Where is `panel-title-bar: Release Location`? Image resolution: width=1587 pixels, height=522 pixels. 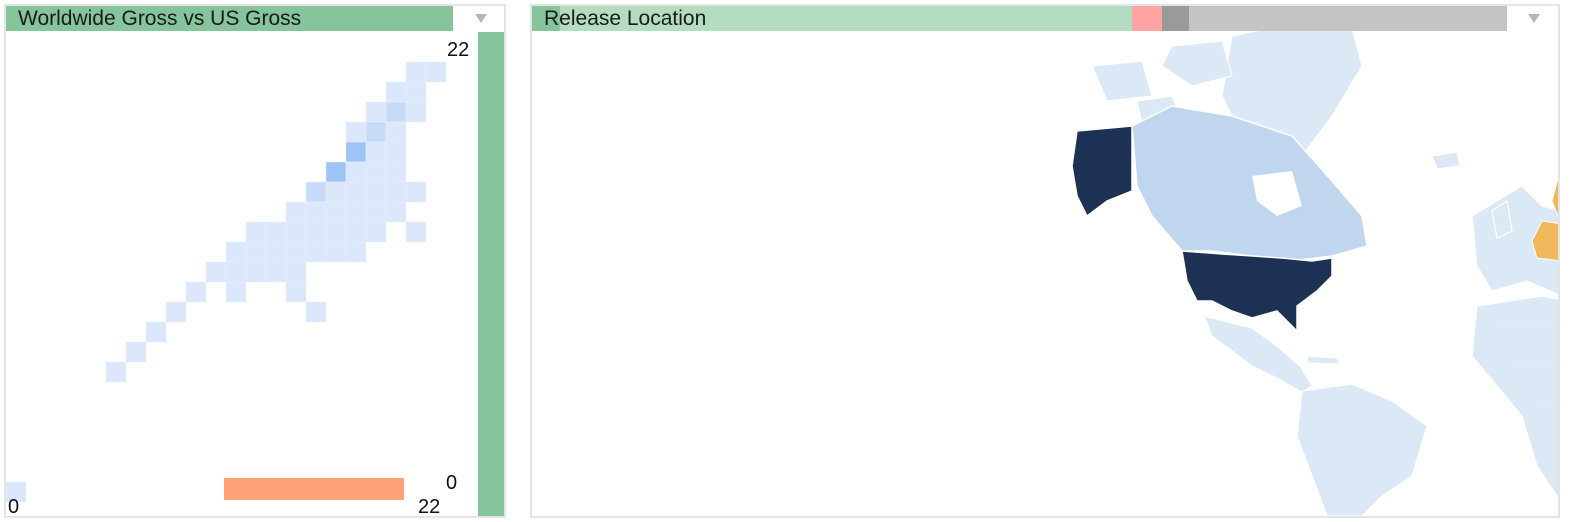 panel-title-bar: Release Location is located at coordinates (1019, 18).